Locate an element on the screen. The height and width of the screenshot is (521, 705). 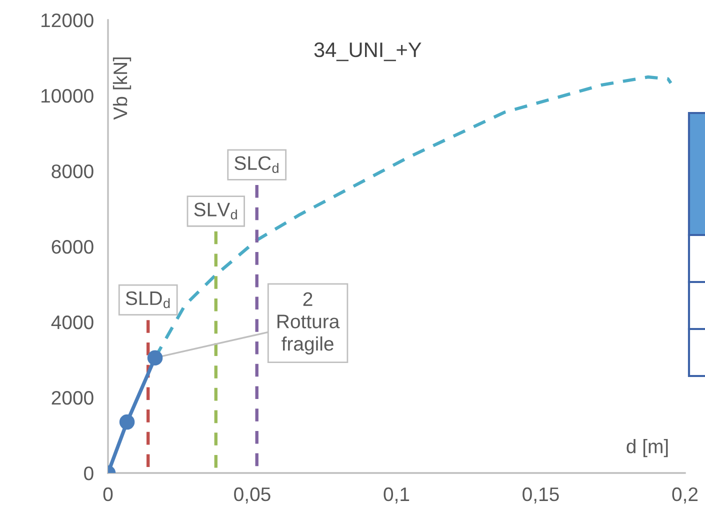
y-axis-title: Vb [kN] is located at coordinates (122, 88).